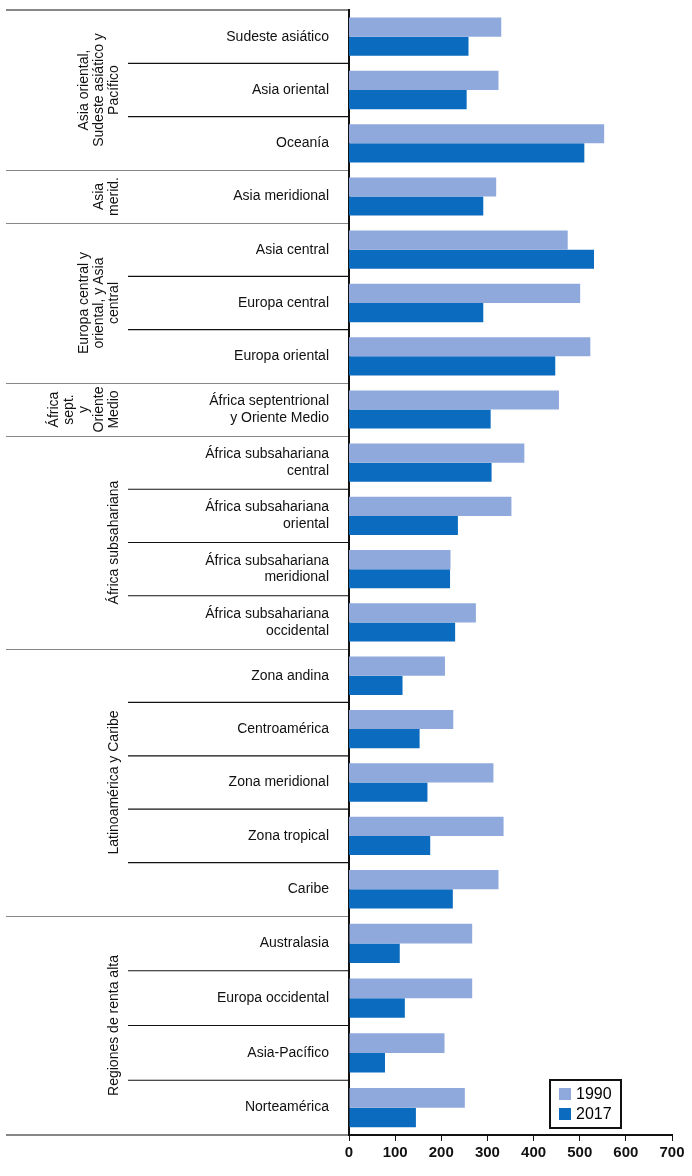  What do you see at coordinates (672, 1152) in the screenshot?
I see `x-tick-label: 700` at bounding box center [672, 1152].